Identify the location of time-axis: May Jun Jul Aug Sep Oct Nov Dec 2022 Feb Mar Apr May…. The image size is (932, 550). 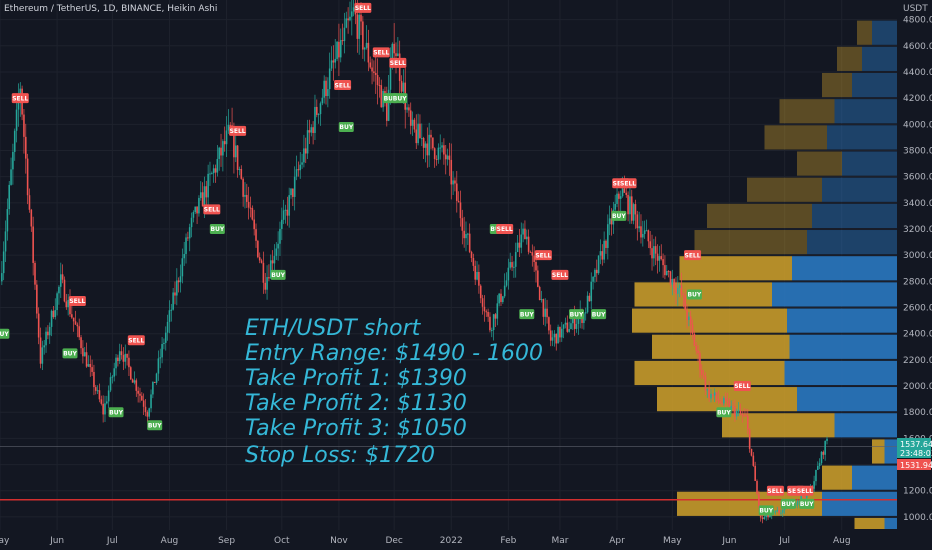
(466, 540).